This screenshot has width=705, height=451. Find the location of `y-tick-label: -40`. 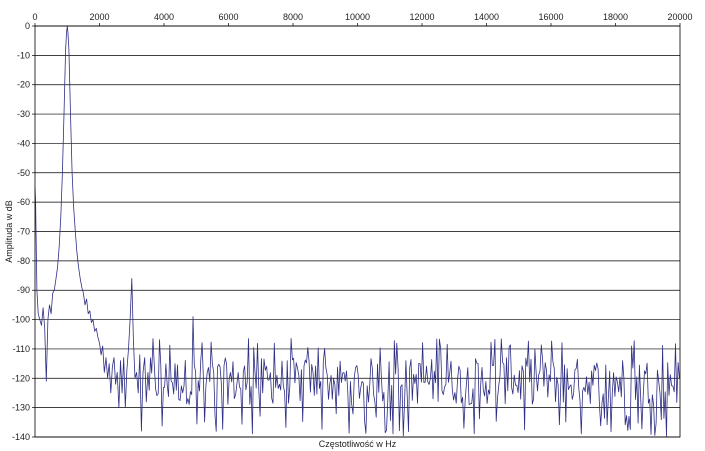

y-tick-label: -40 is located at coordinates (23, 143).